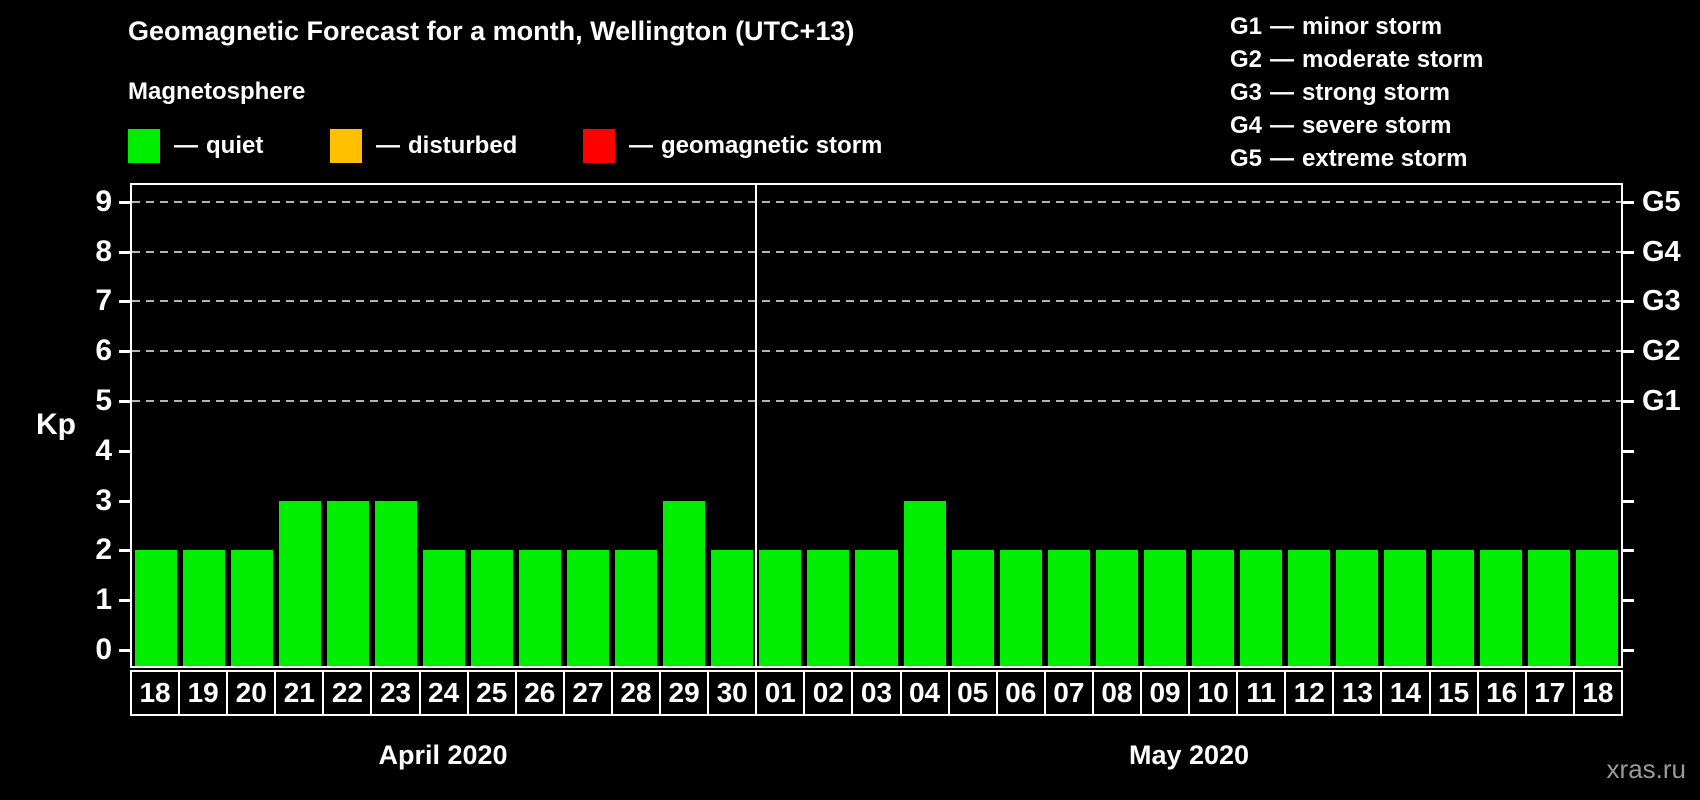 This screenshot has width=1700, height=800. What do you see at coordinates (1628, 302) in the screenshot?
I see `right-tick-kp7` at bounding box center [1628, 302].